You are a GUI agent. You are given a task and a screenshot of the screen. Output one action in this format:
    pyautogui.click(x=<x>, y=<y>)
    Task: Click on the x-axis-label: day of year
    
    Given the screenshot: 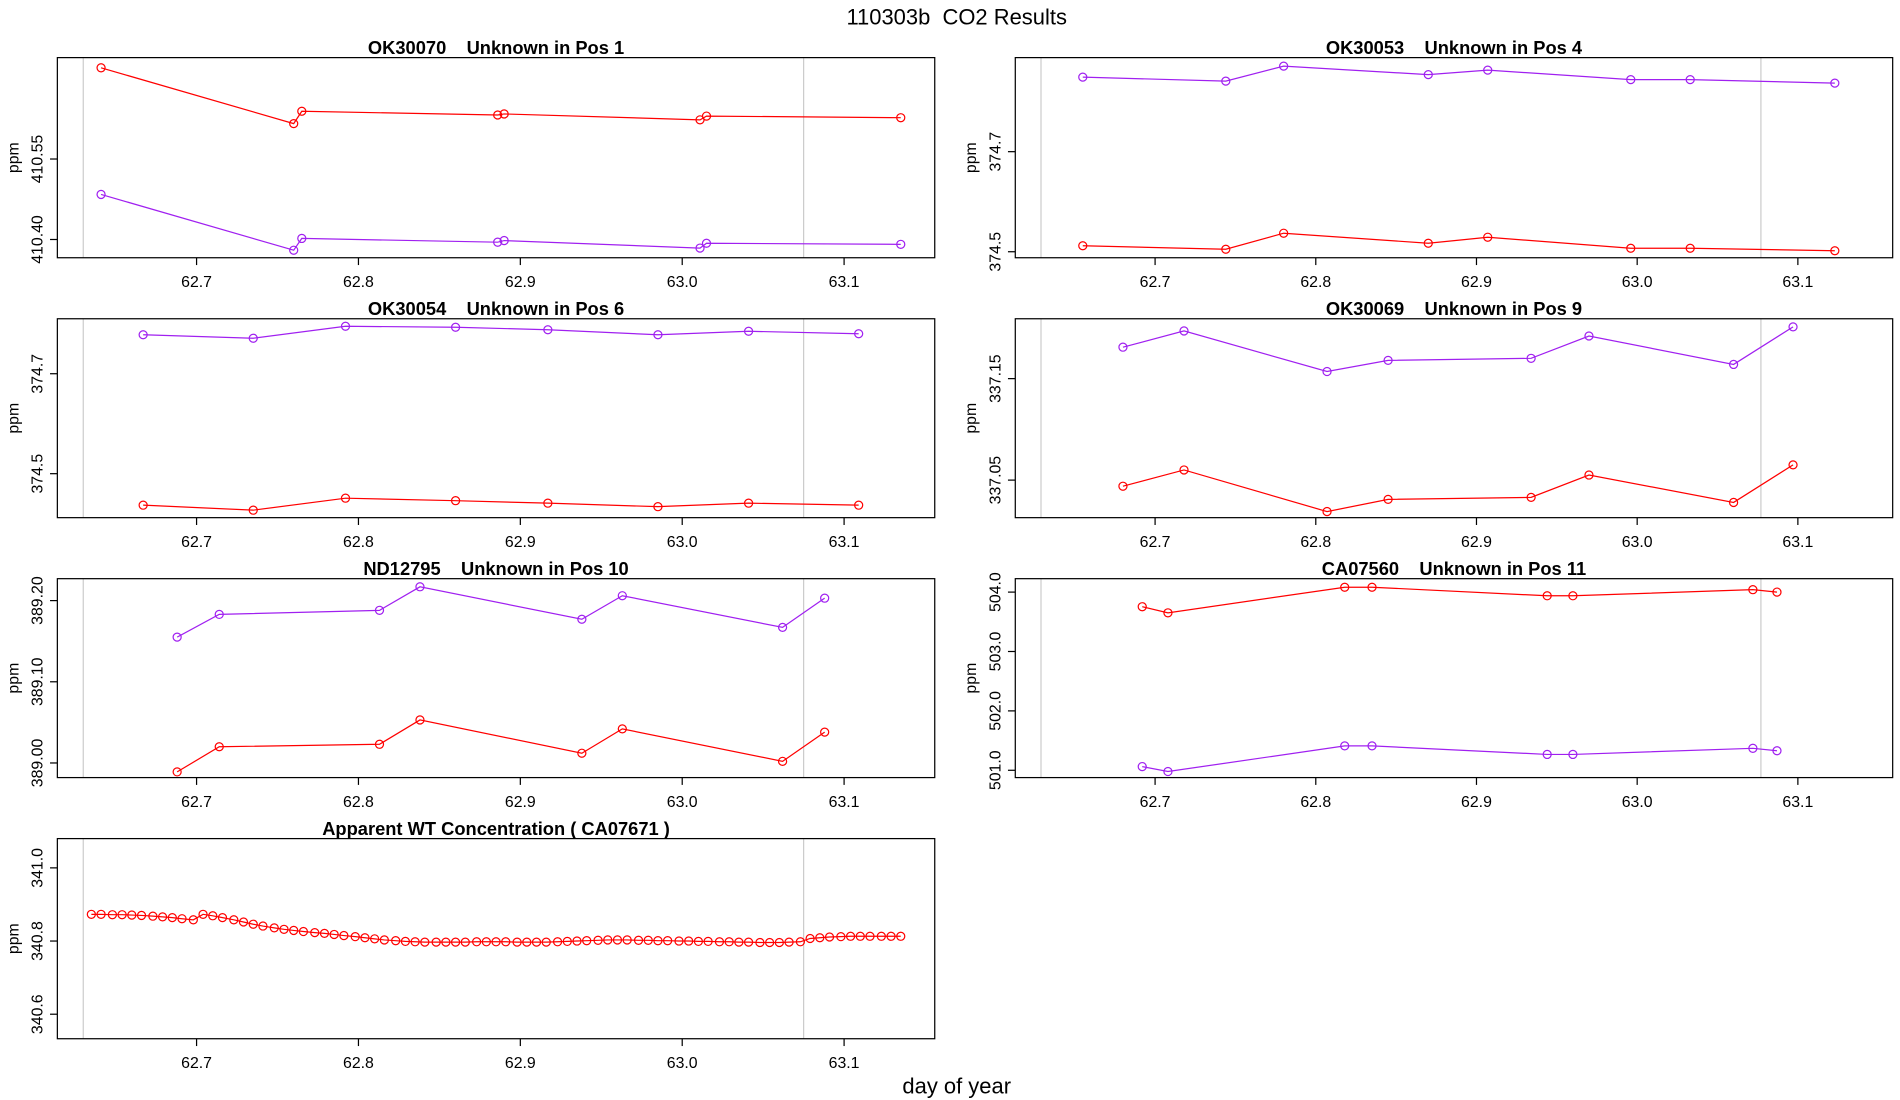 What is the action you would take?
    pyautogui.click(x=956, y=1086)
    